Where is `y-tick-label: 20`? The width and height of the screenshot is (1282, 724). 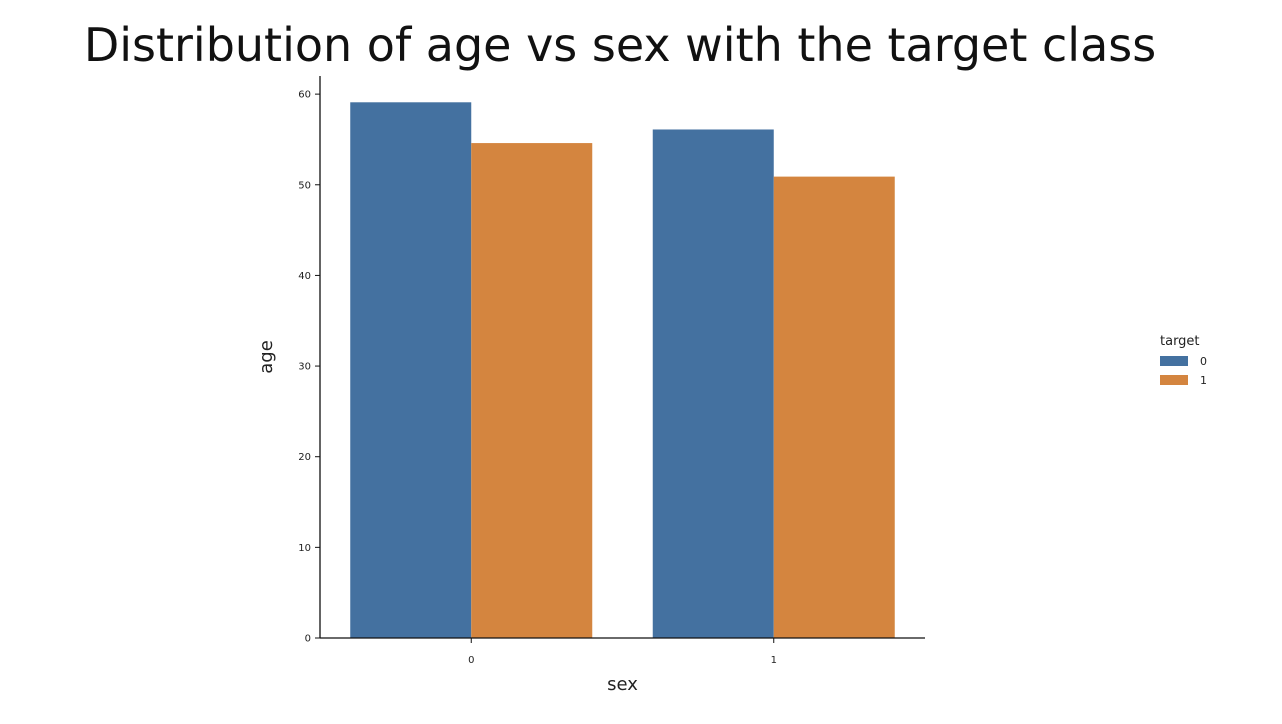
y-tick-label: 20 is located at coordinates (304, 457).